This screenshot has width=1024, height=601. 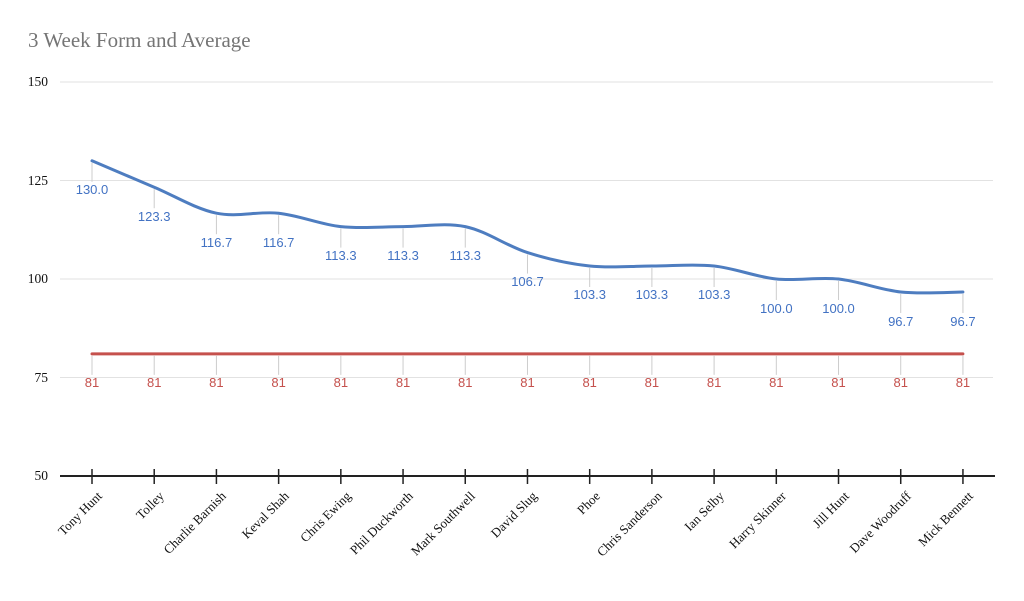 I want to click on point-label-series-1: 130.0, so click(x=92, y=190).